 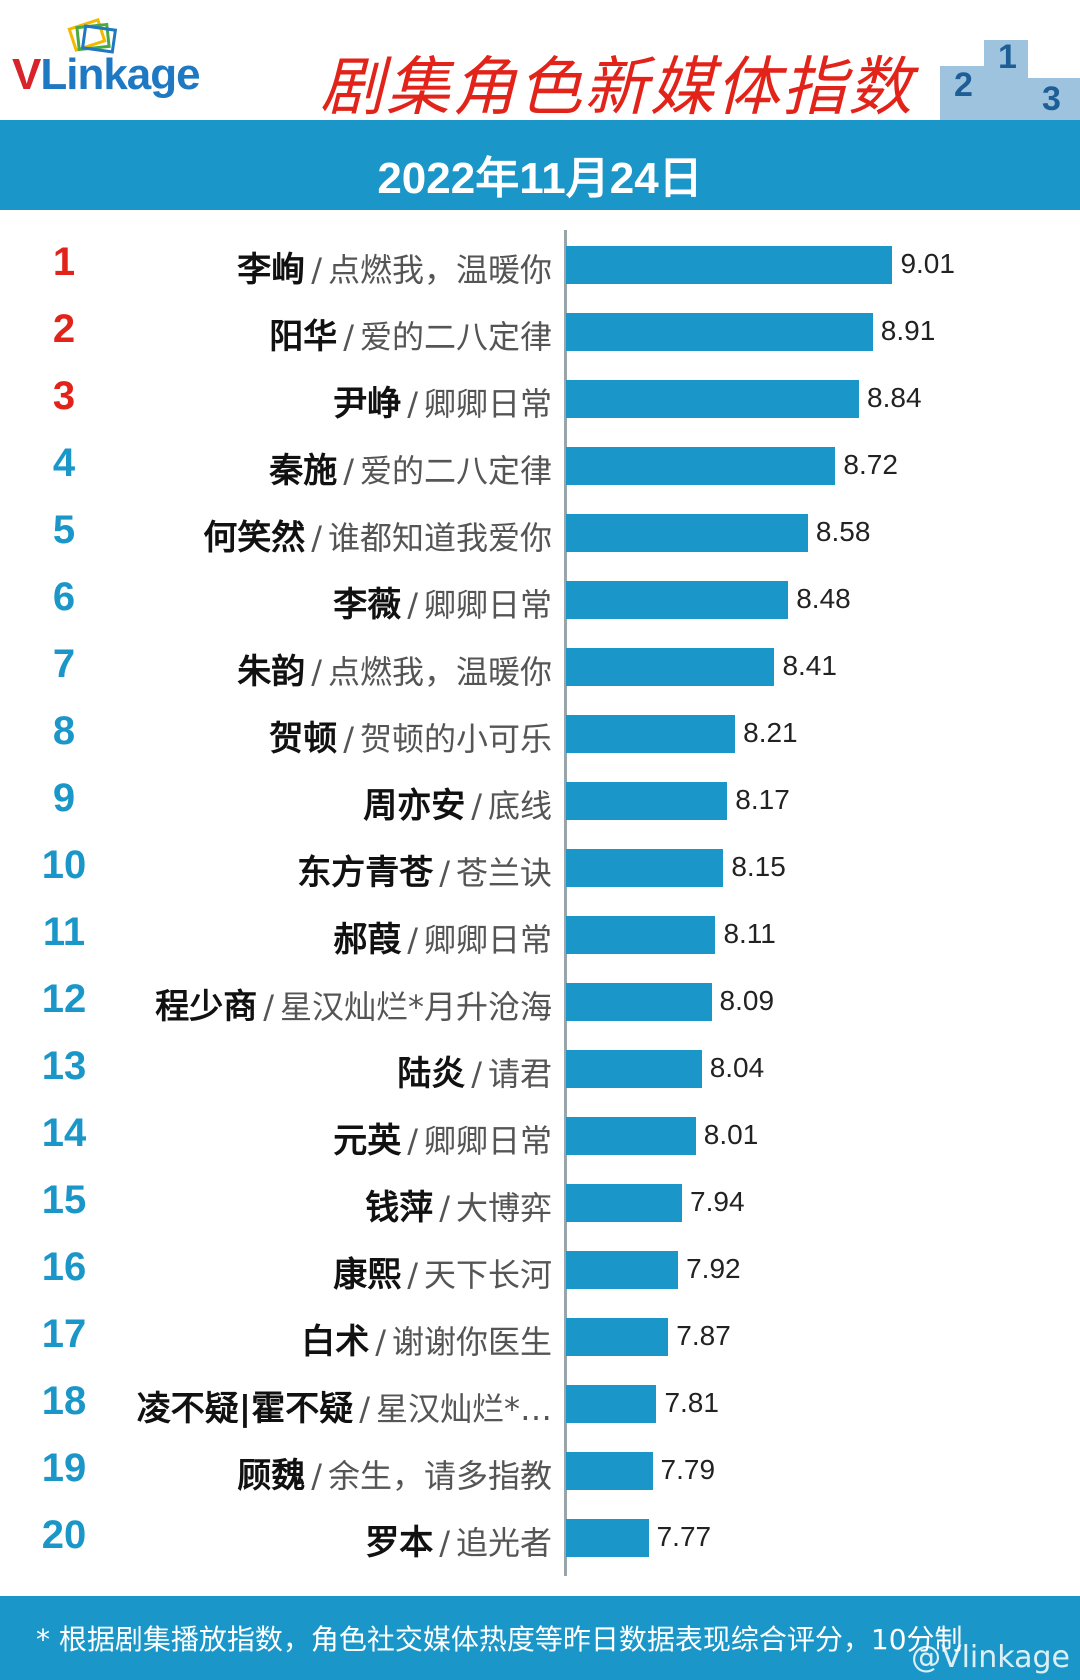 What do you see at coordinates (335, 1342) in the screenshot?
I see `character-name: 白术` at bounding box center [335, 1342].